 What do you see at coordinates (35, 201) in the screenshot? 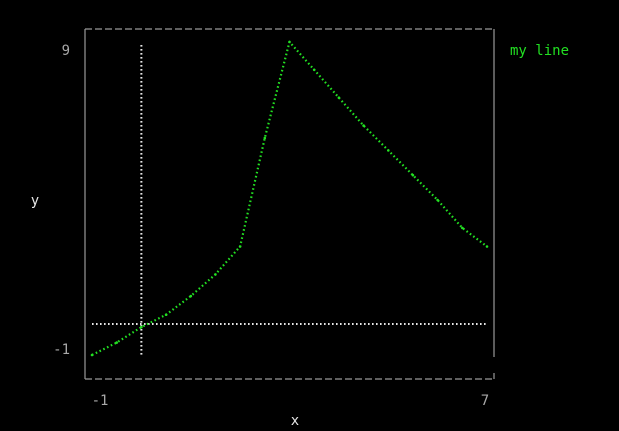
I see `y-axis-label: y` at bounding box center [35, 201].